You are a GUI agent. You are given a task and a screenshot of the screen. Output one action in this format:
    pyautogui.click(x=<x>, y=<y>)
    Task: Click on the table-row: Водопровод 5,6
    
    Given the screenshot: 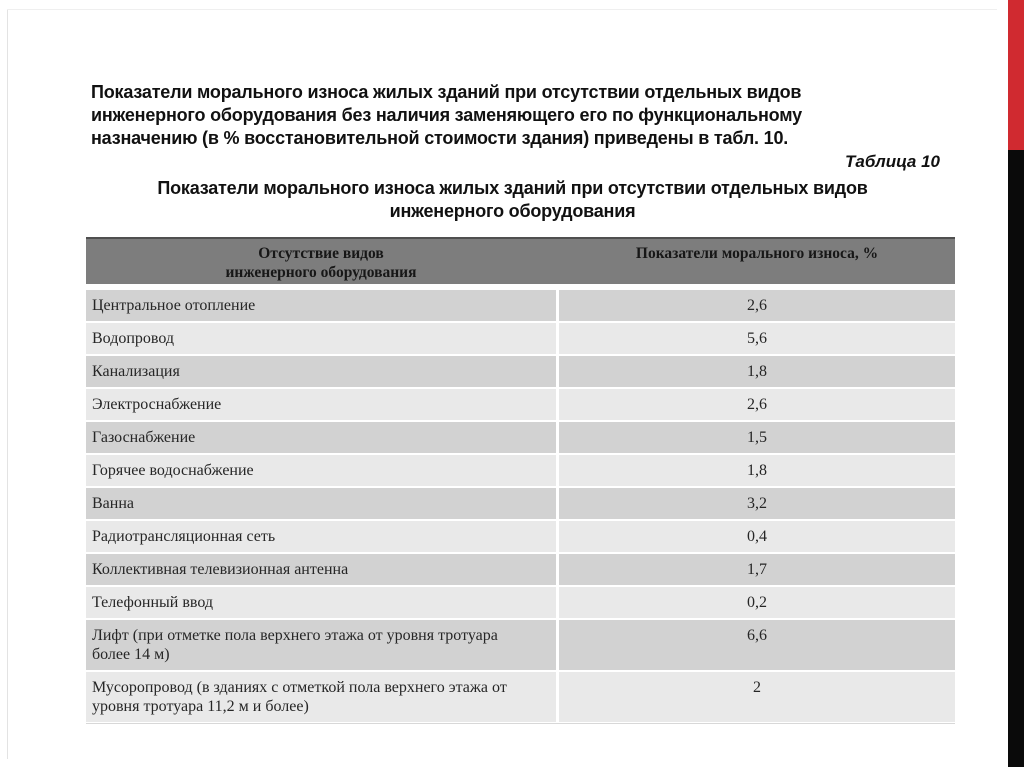 What is the action you would take?
    pyautogui.click(x=520, y=338)
    